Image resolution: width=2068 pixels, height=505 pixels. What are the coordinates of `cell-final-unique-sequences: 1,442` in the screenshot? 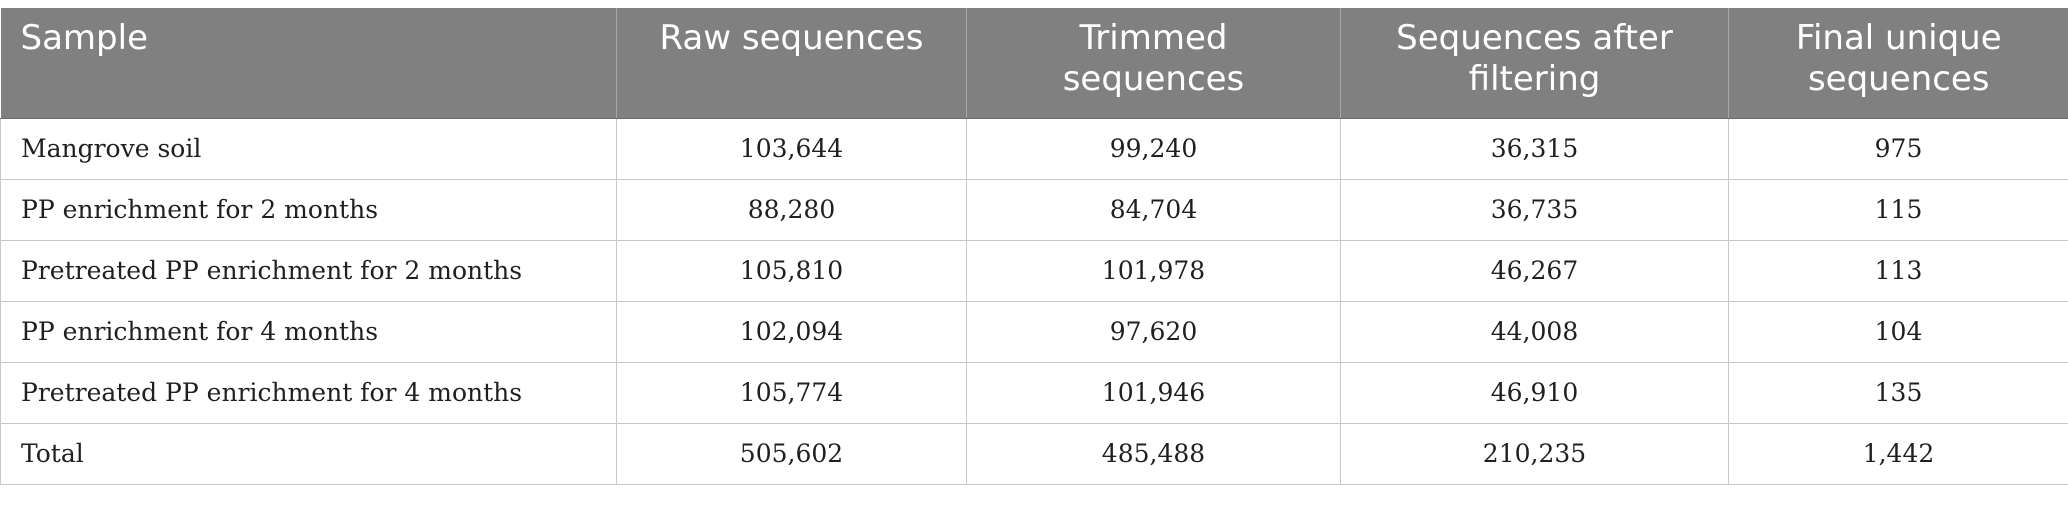 It's located at (1898, 454).